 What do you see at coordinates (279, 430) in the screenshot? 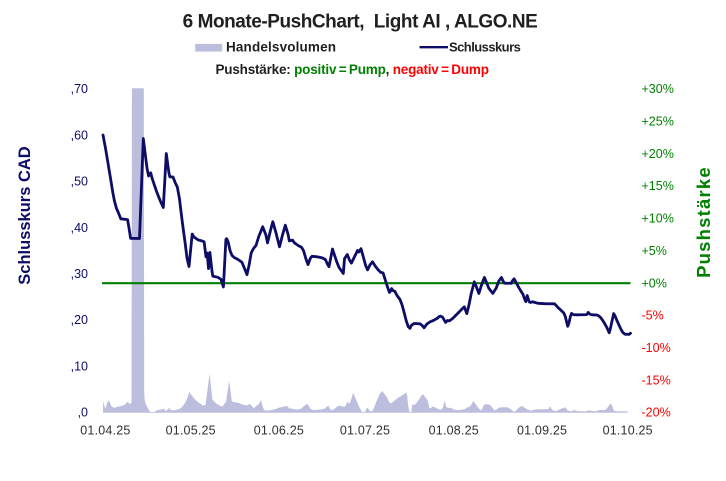
I see `svg-text: 01.06.25` at bounding box center [279, 430].